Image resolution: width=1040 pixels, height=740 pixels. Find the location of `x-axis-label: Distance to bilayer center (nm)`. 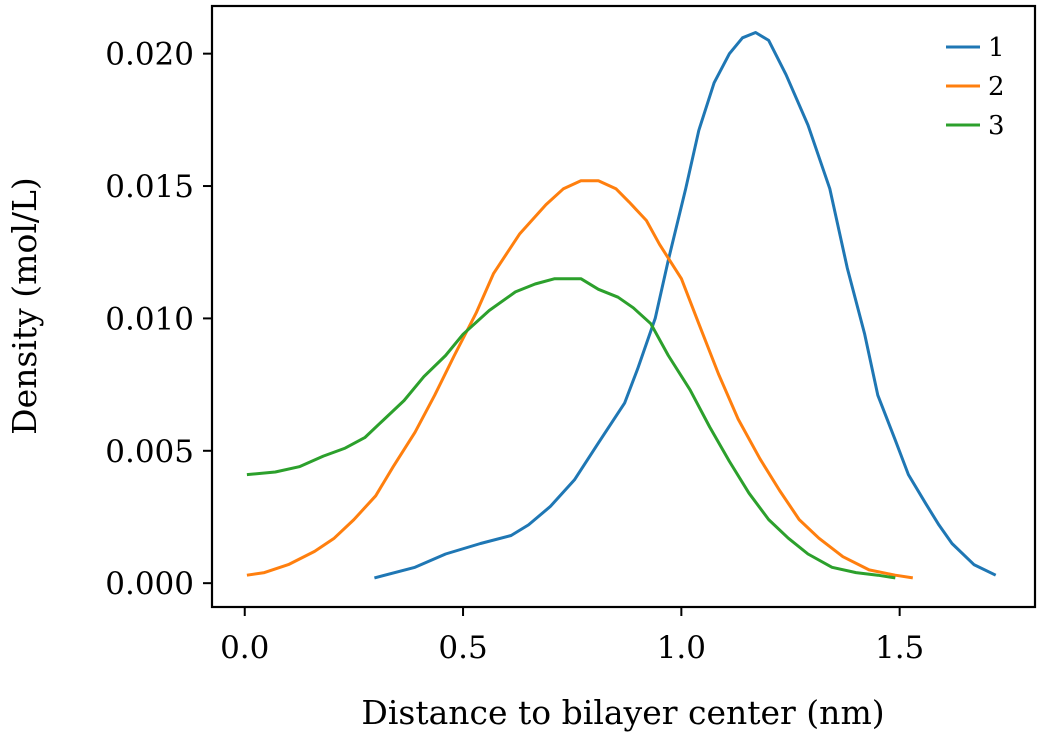

x-axis-label: Distance to bilayer center (nm) is located at coordinates (622, 712).